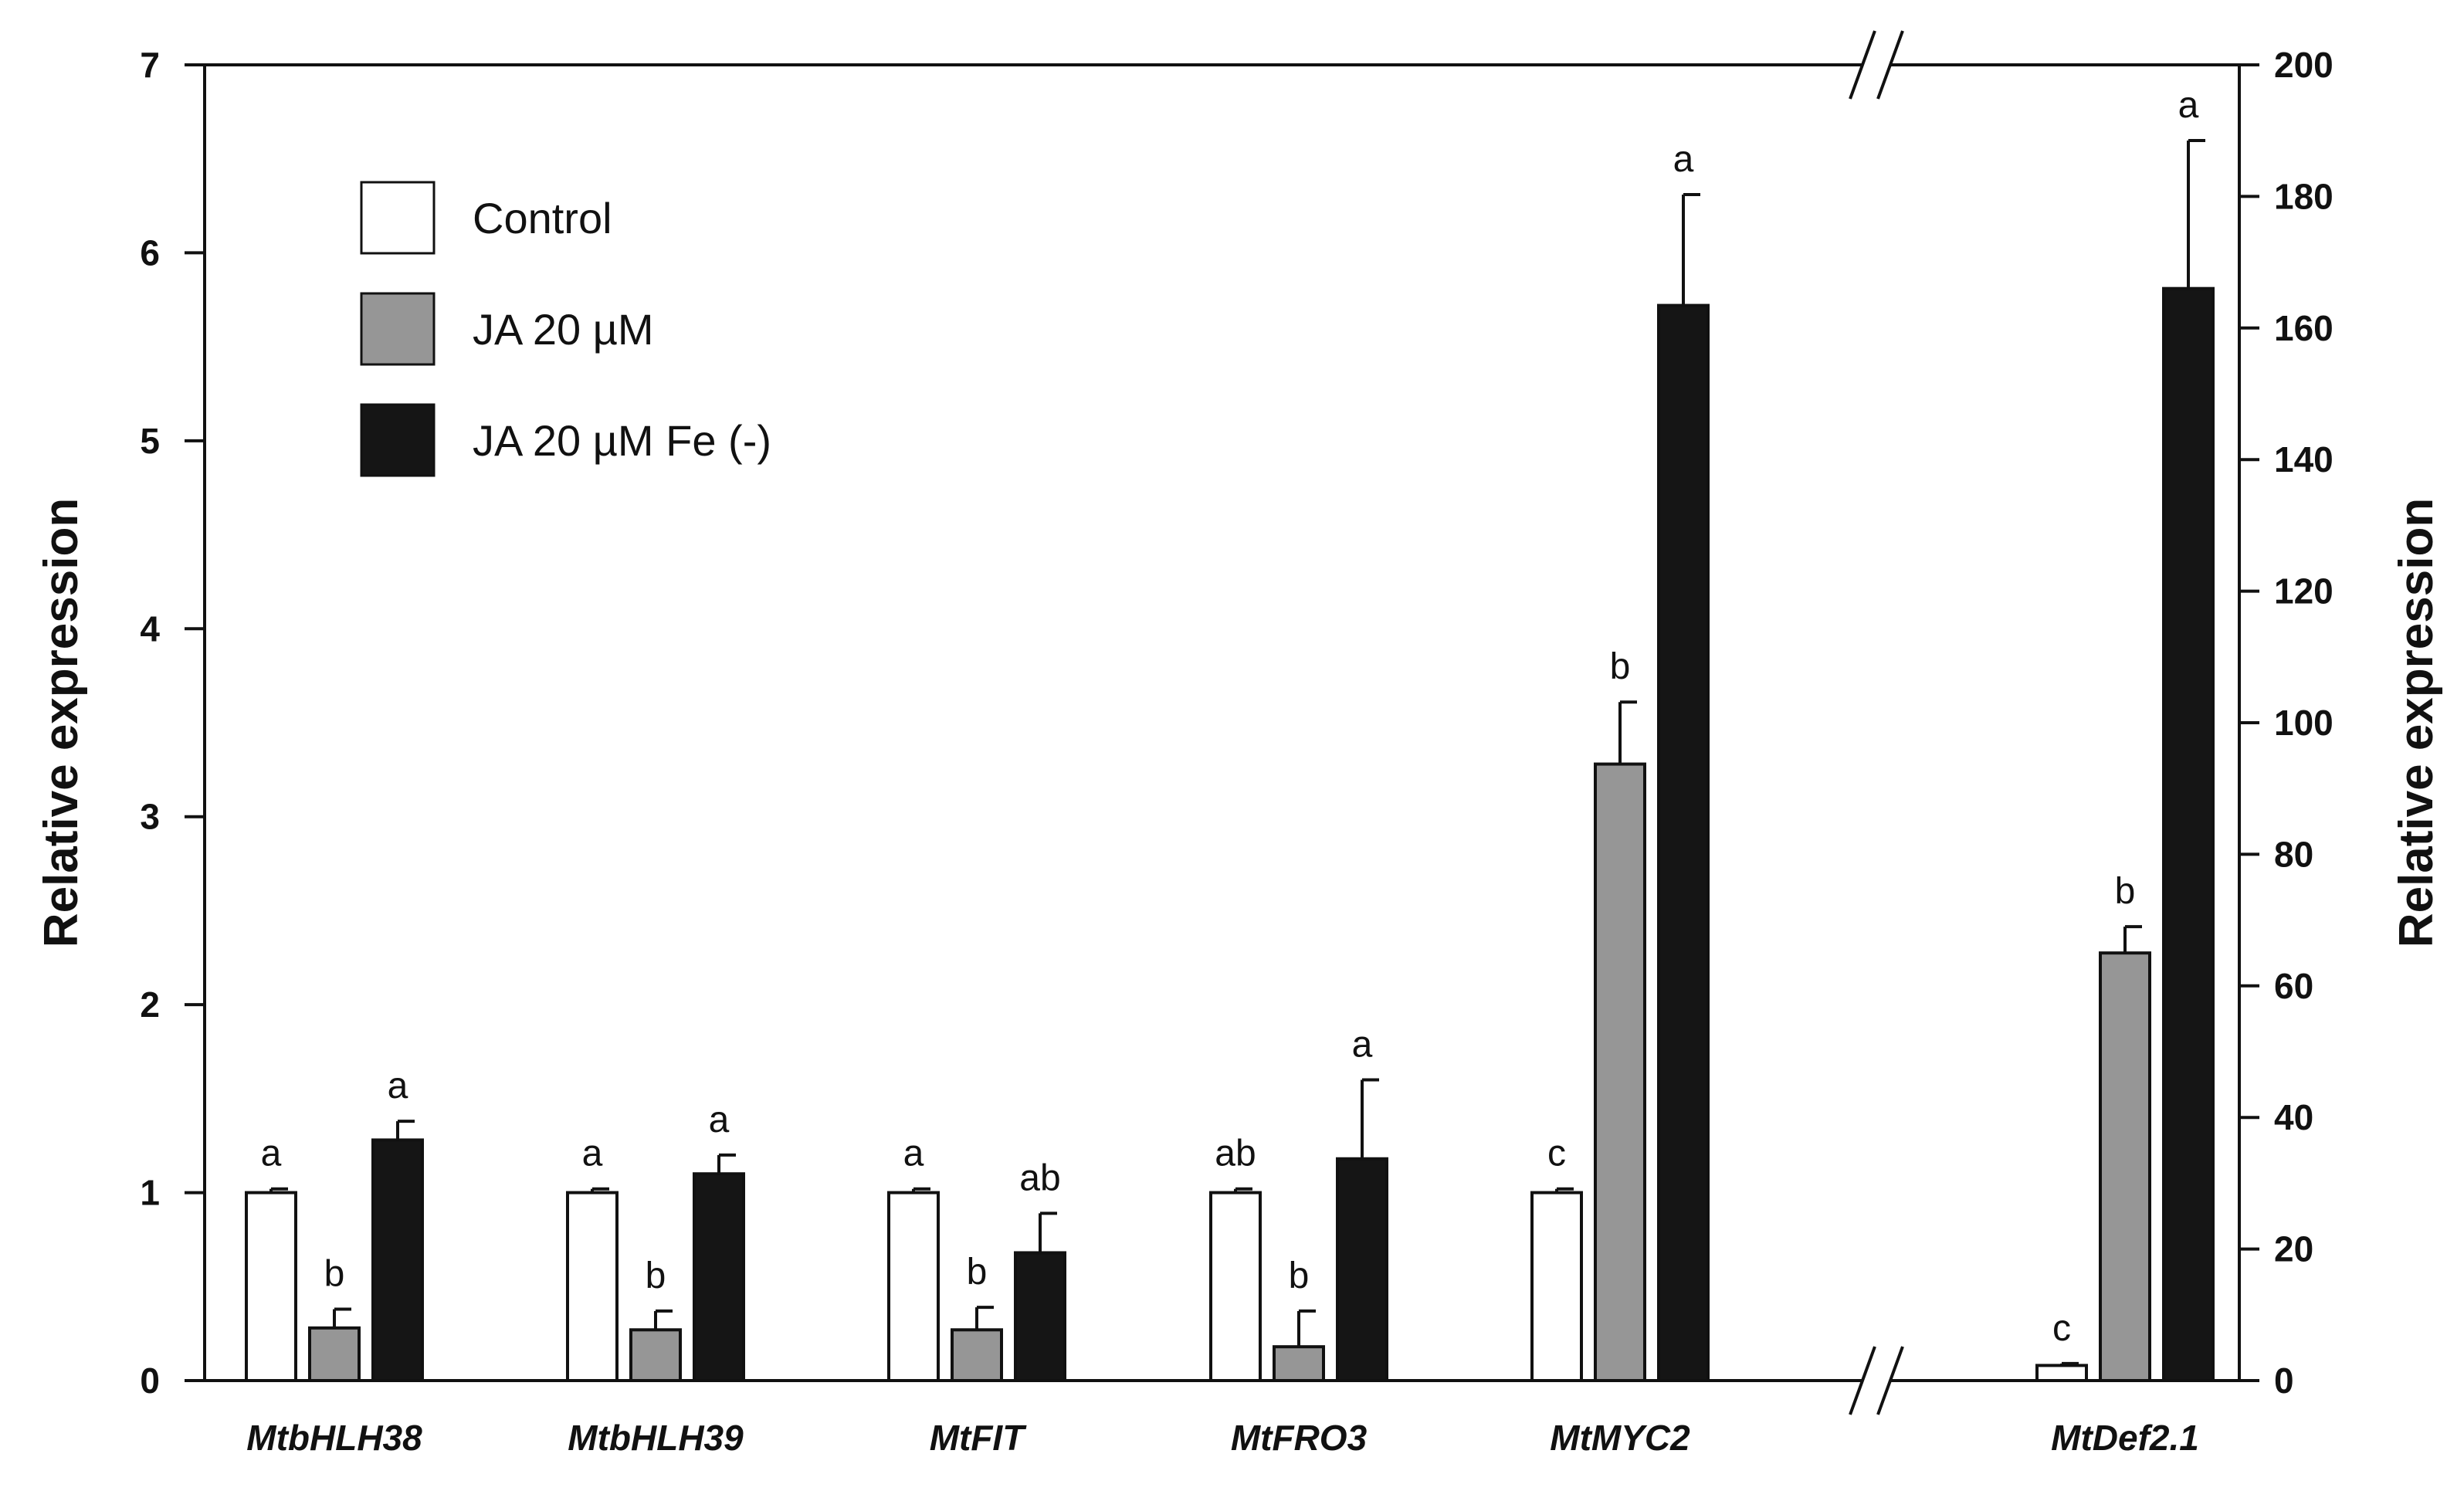 Image resolution: width=2464 pixels, height=1491 pixels. What do you see at coordinates (2293, 1117) in the screenshot?
I see `right-tick-label: 40` at bounding box center [2293, 1117].